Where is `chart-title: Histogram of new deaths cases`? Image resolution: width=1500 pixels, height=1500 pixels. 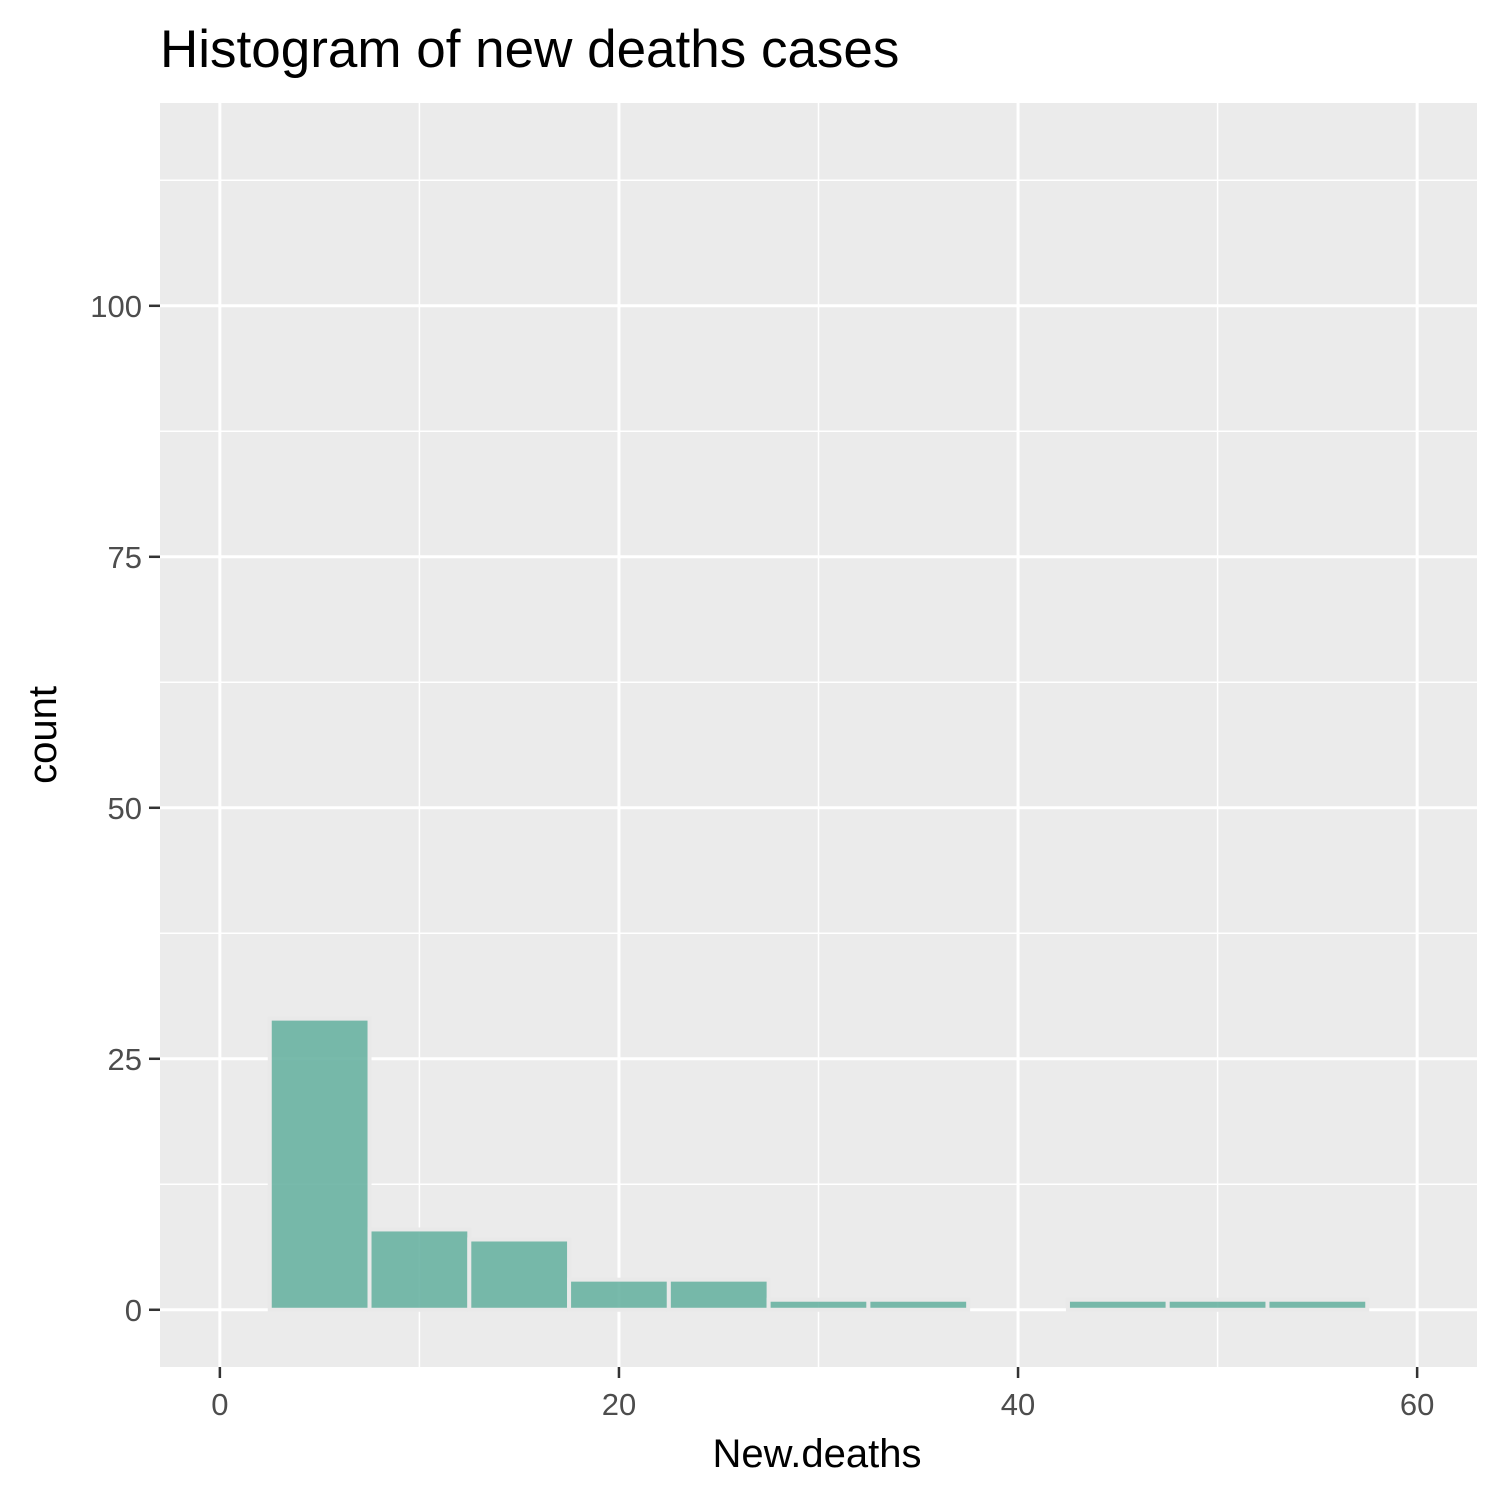 chart-title: Histogram of new deaths cases is located at coordinates (529, 49).